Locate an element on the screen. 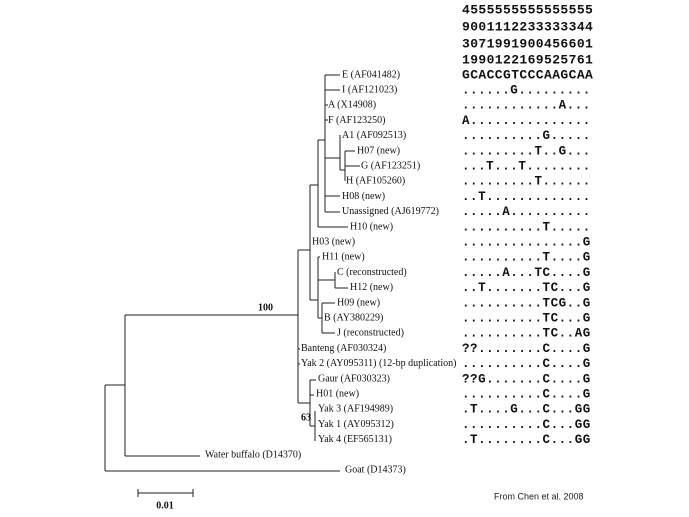  taxon-label: H (AF105260) is located at coordinates (375, 181).